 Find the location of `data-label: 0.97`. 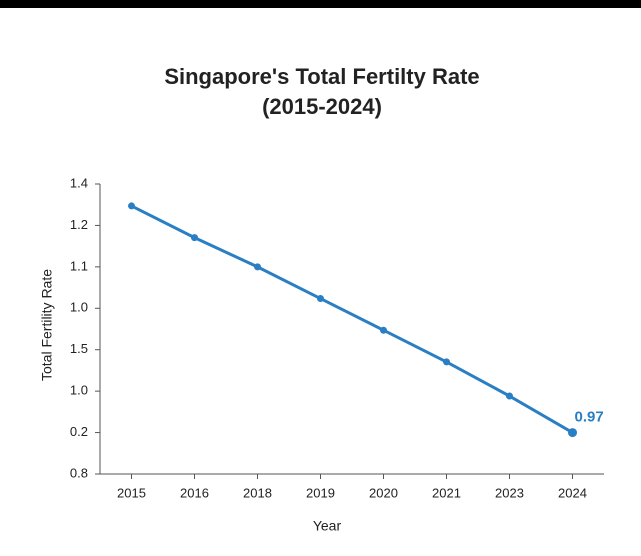

data-label: 0.97 is located at coordinates (589, 417).